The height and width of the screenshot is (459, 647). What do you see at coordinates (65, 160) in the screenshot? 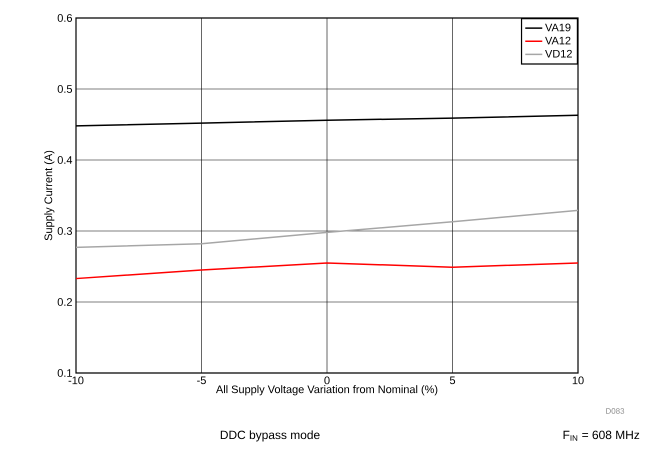
I see `y-tick-label: 0.4` at bounding box center [65, 160].